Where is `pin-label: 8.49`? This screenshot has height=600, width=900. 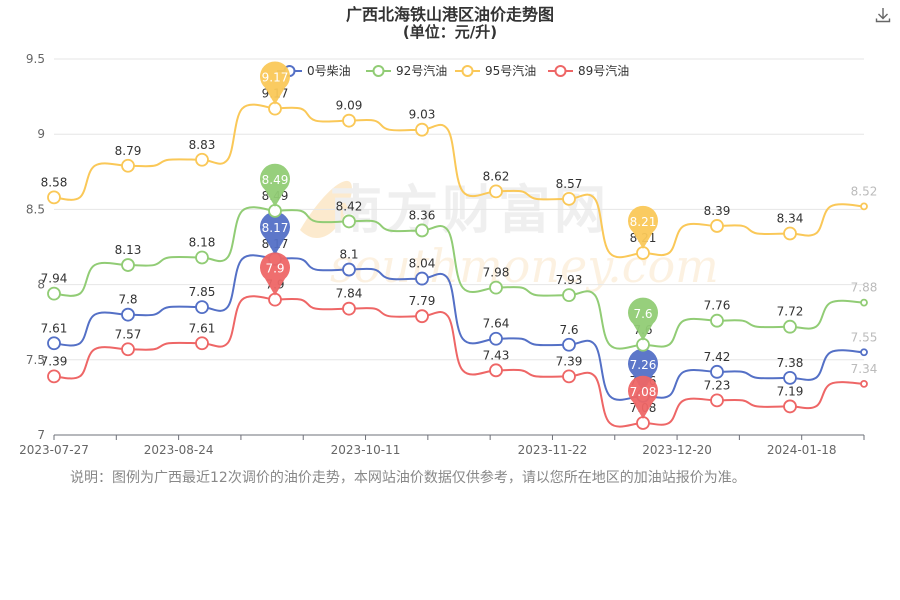
pin-label: 8.49 is located at coordinates (275, 180).